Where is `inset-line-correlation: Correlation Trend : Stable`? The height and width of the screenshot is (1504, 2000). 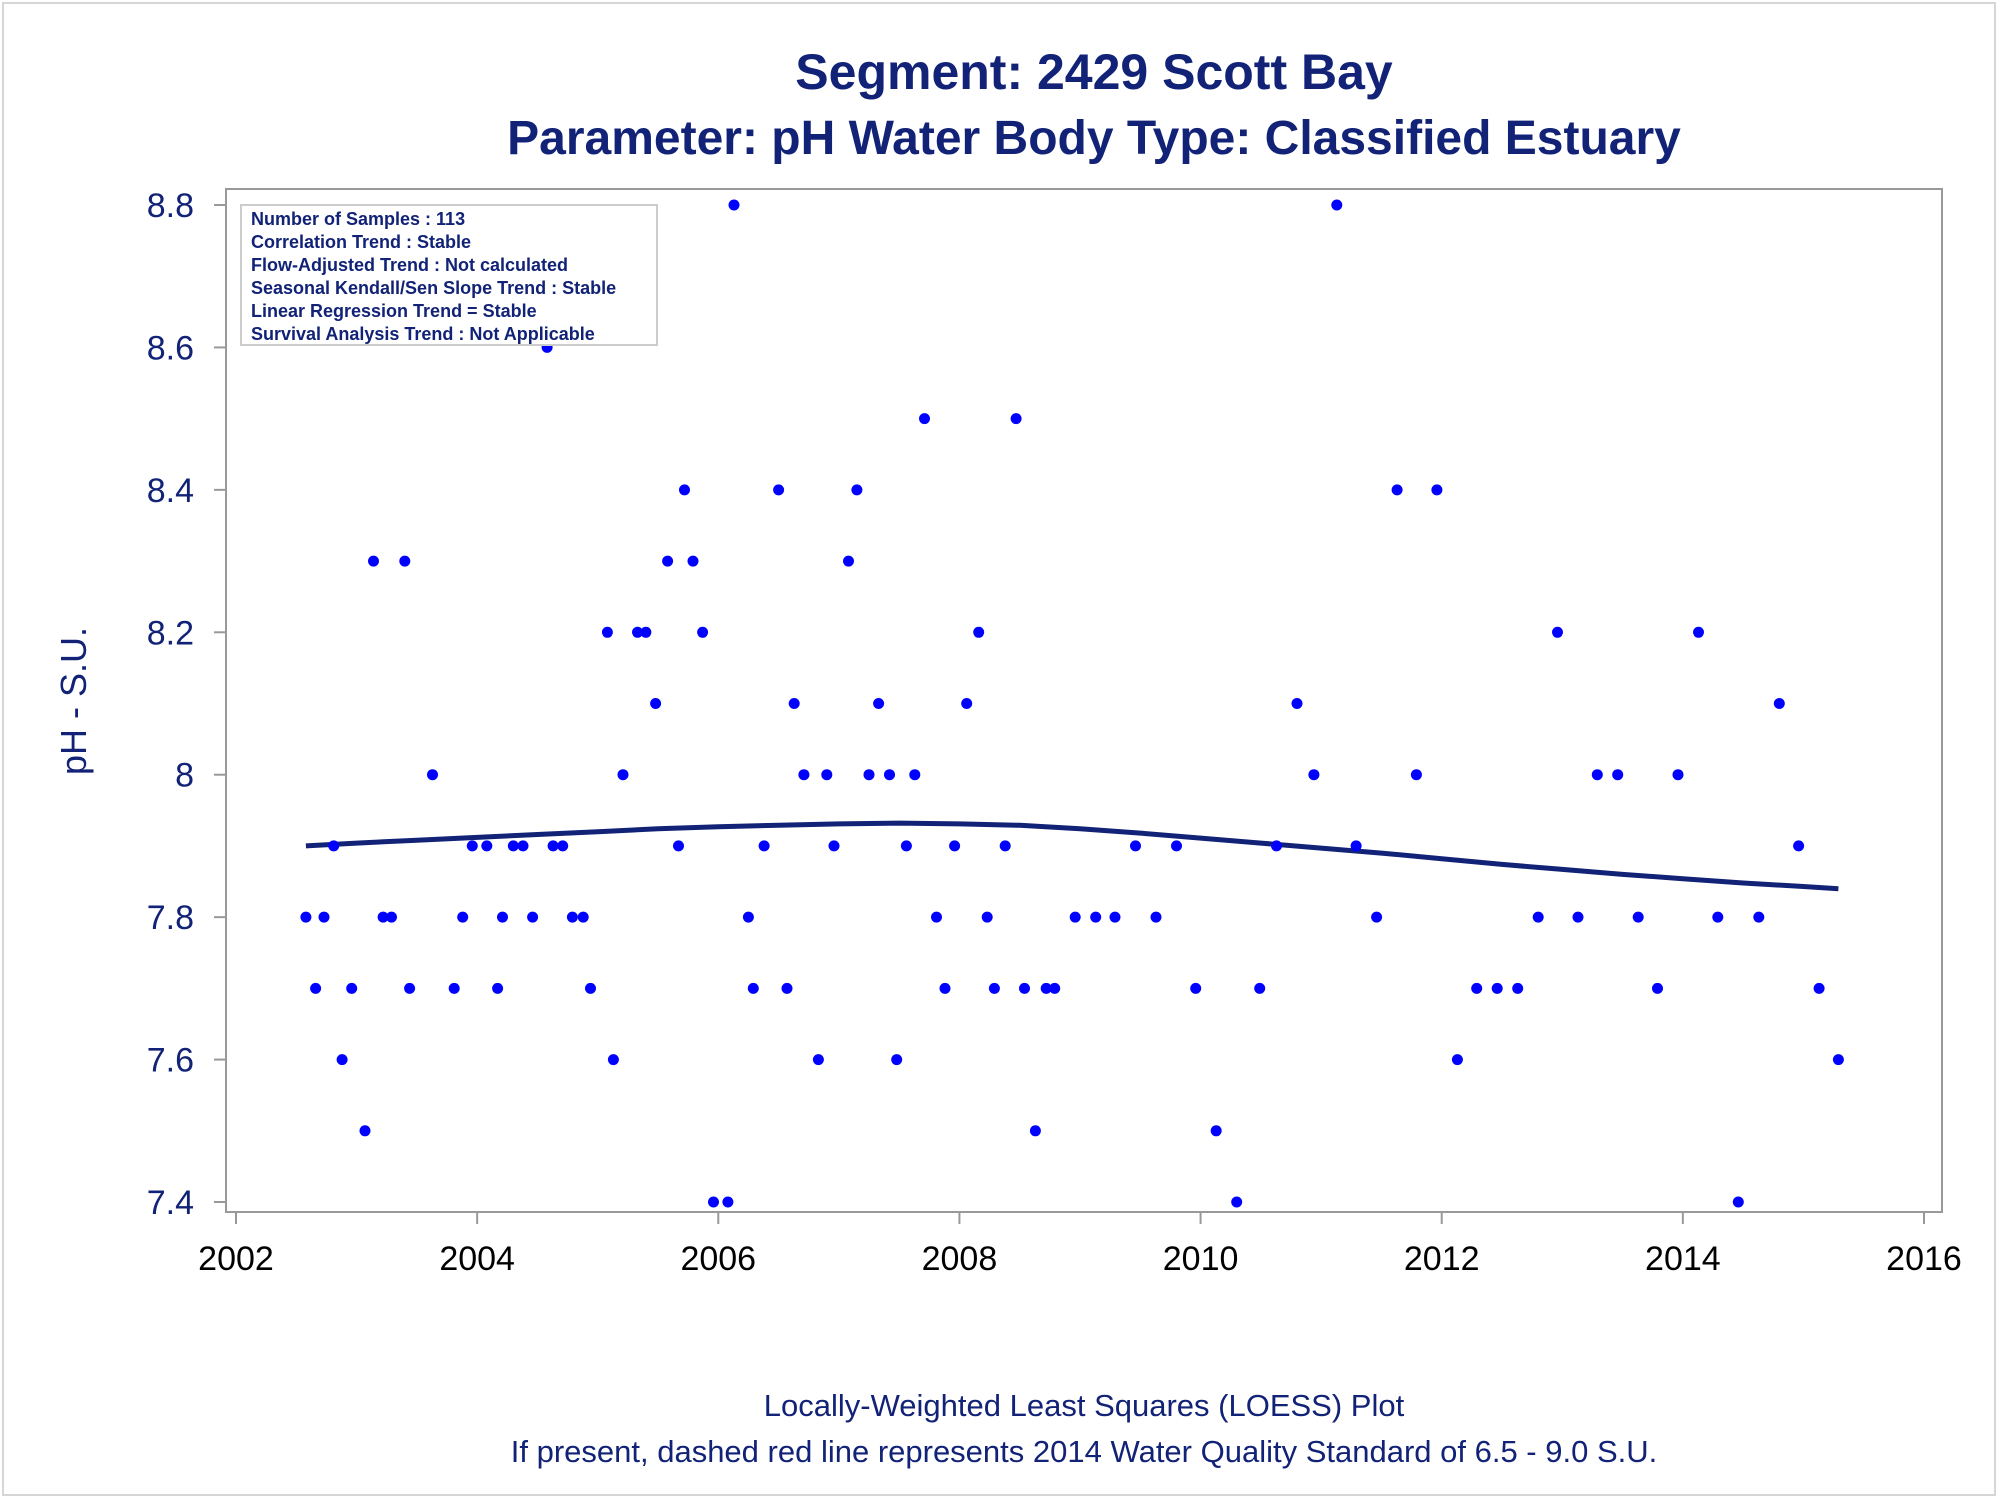
inset-line-correlation: Correlation Trend : Stable is located at coordinates (361, 242).